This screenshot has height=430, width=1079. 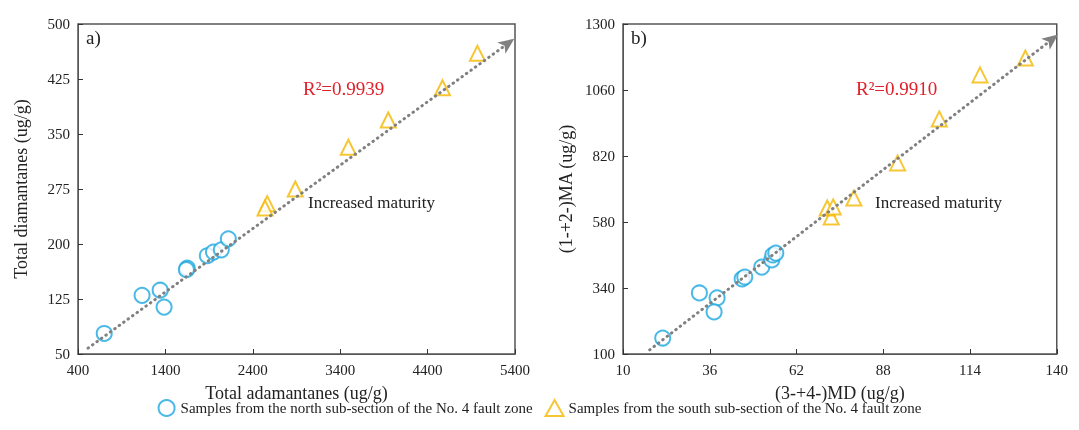 I want to click on y-tick-label: 50, so click(x=62, y=354).